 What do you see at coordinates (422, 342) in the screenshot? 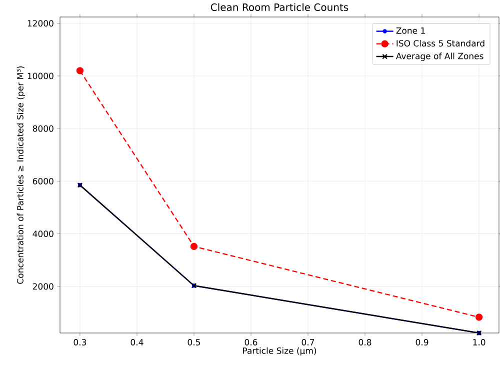
I see `x-tick-label: 0.9` at bounding box center [422, 342].